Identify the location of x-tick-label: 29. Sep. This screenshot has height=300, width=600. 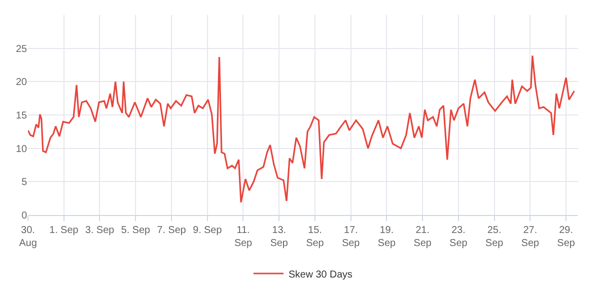
(566, 237).